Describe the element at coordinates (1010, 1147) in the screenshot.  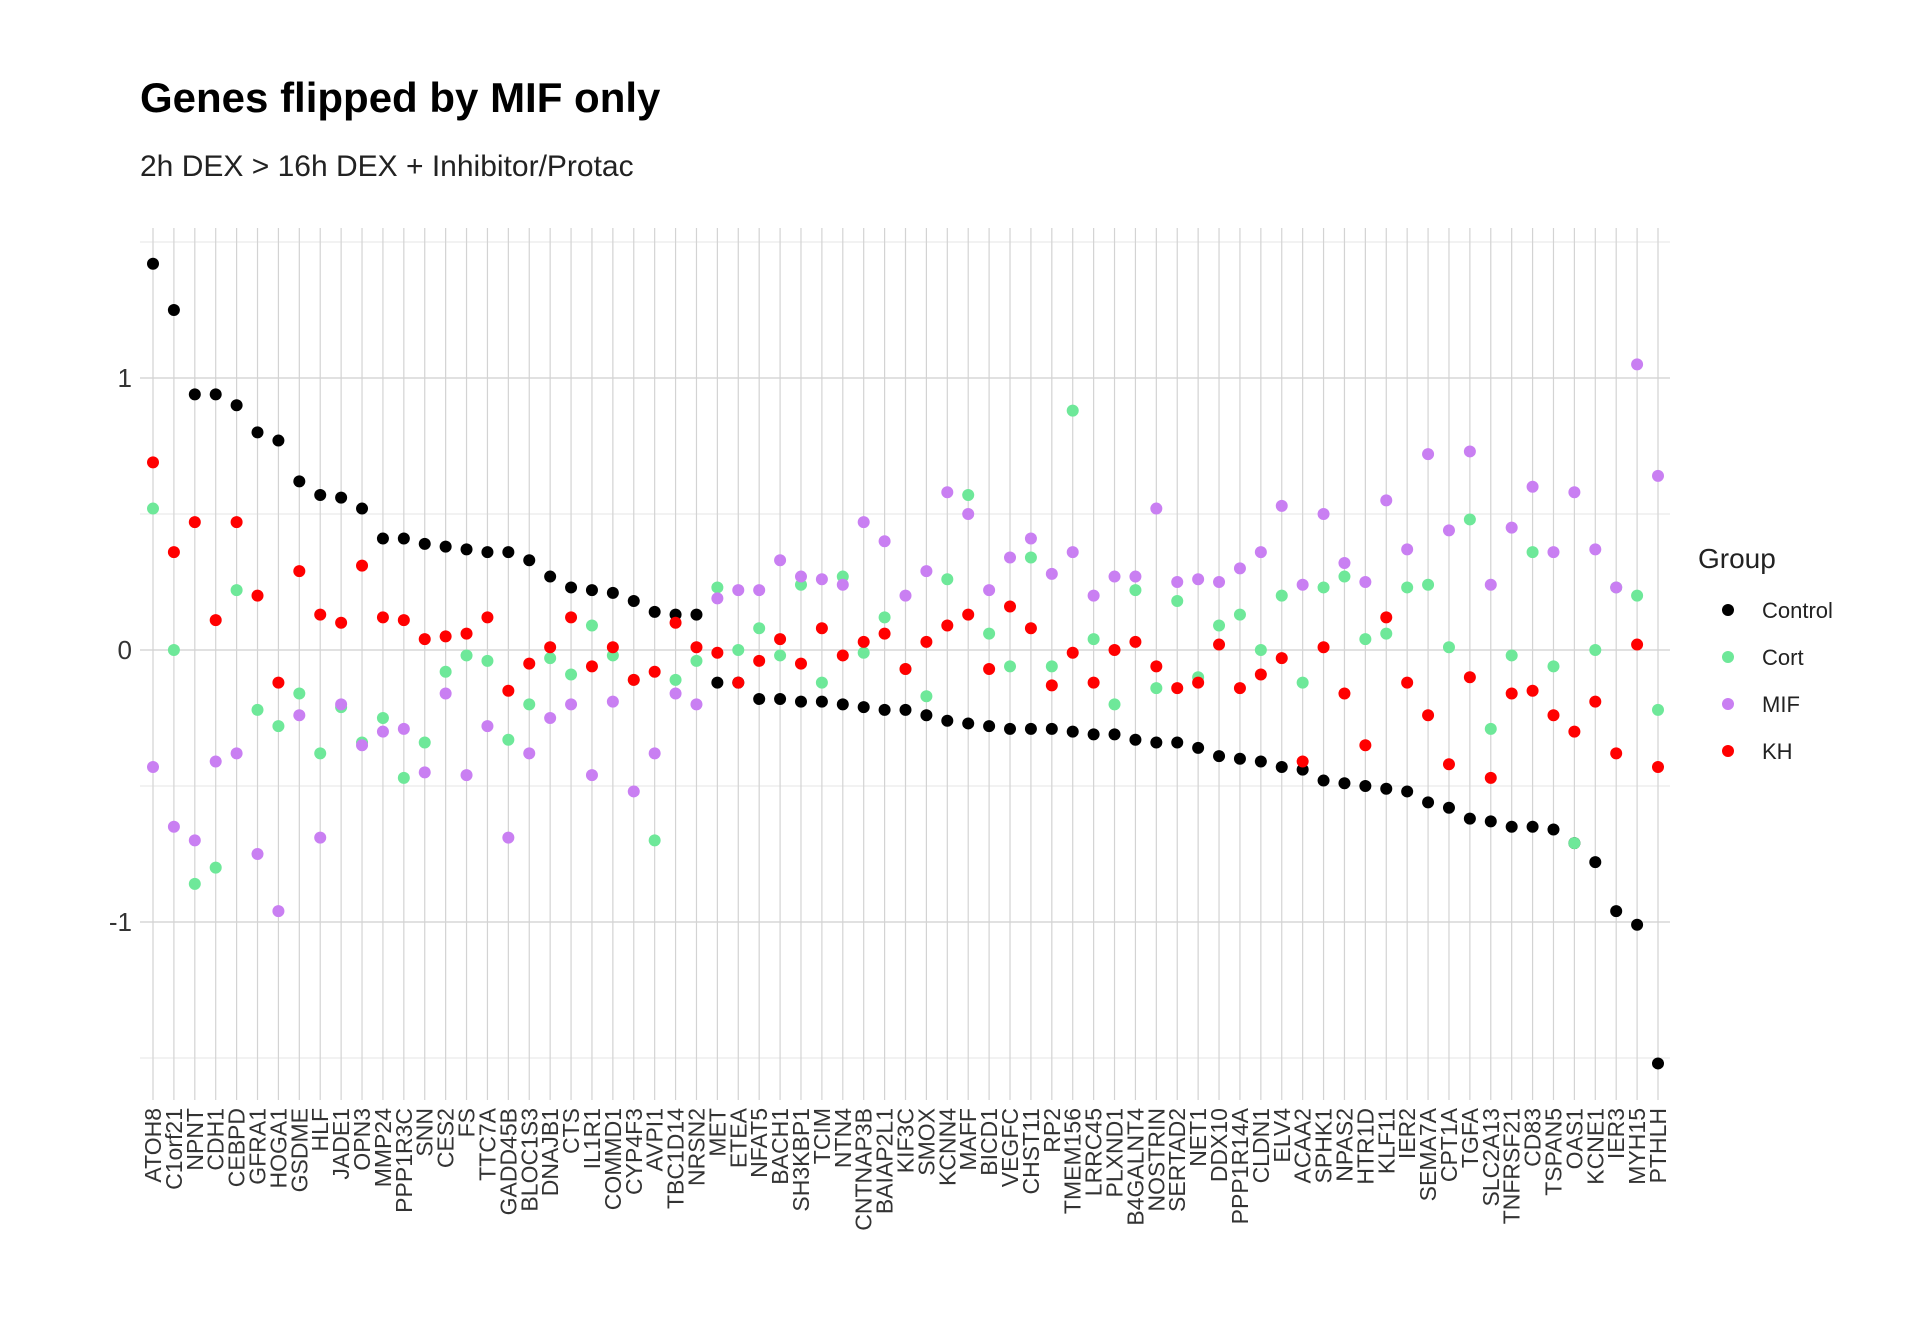
I see `x-tick-label: VEGFC` at that location.